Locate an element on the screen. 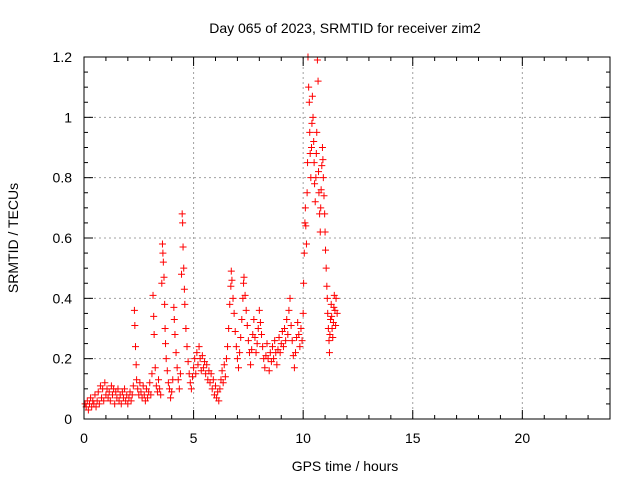  y-tick-label: 1.2 is located at coordinates (63, 57).